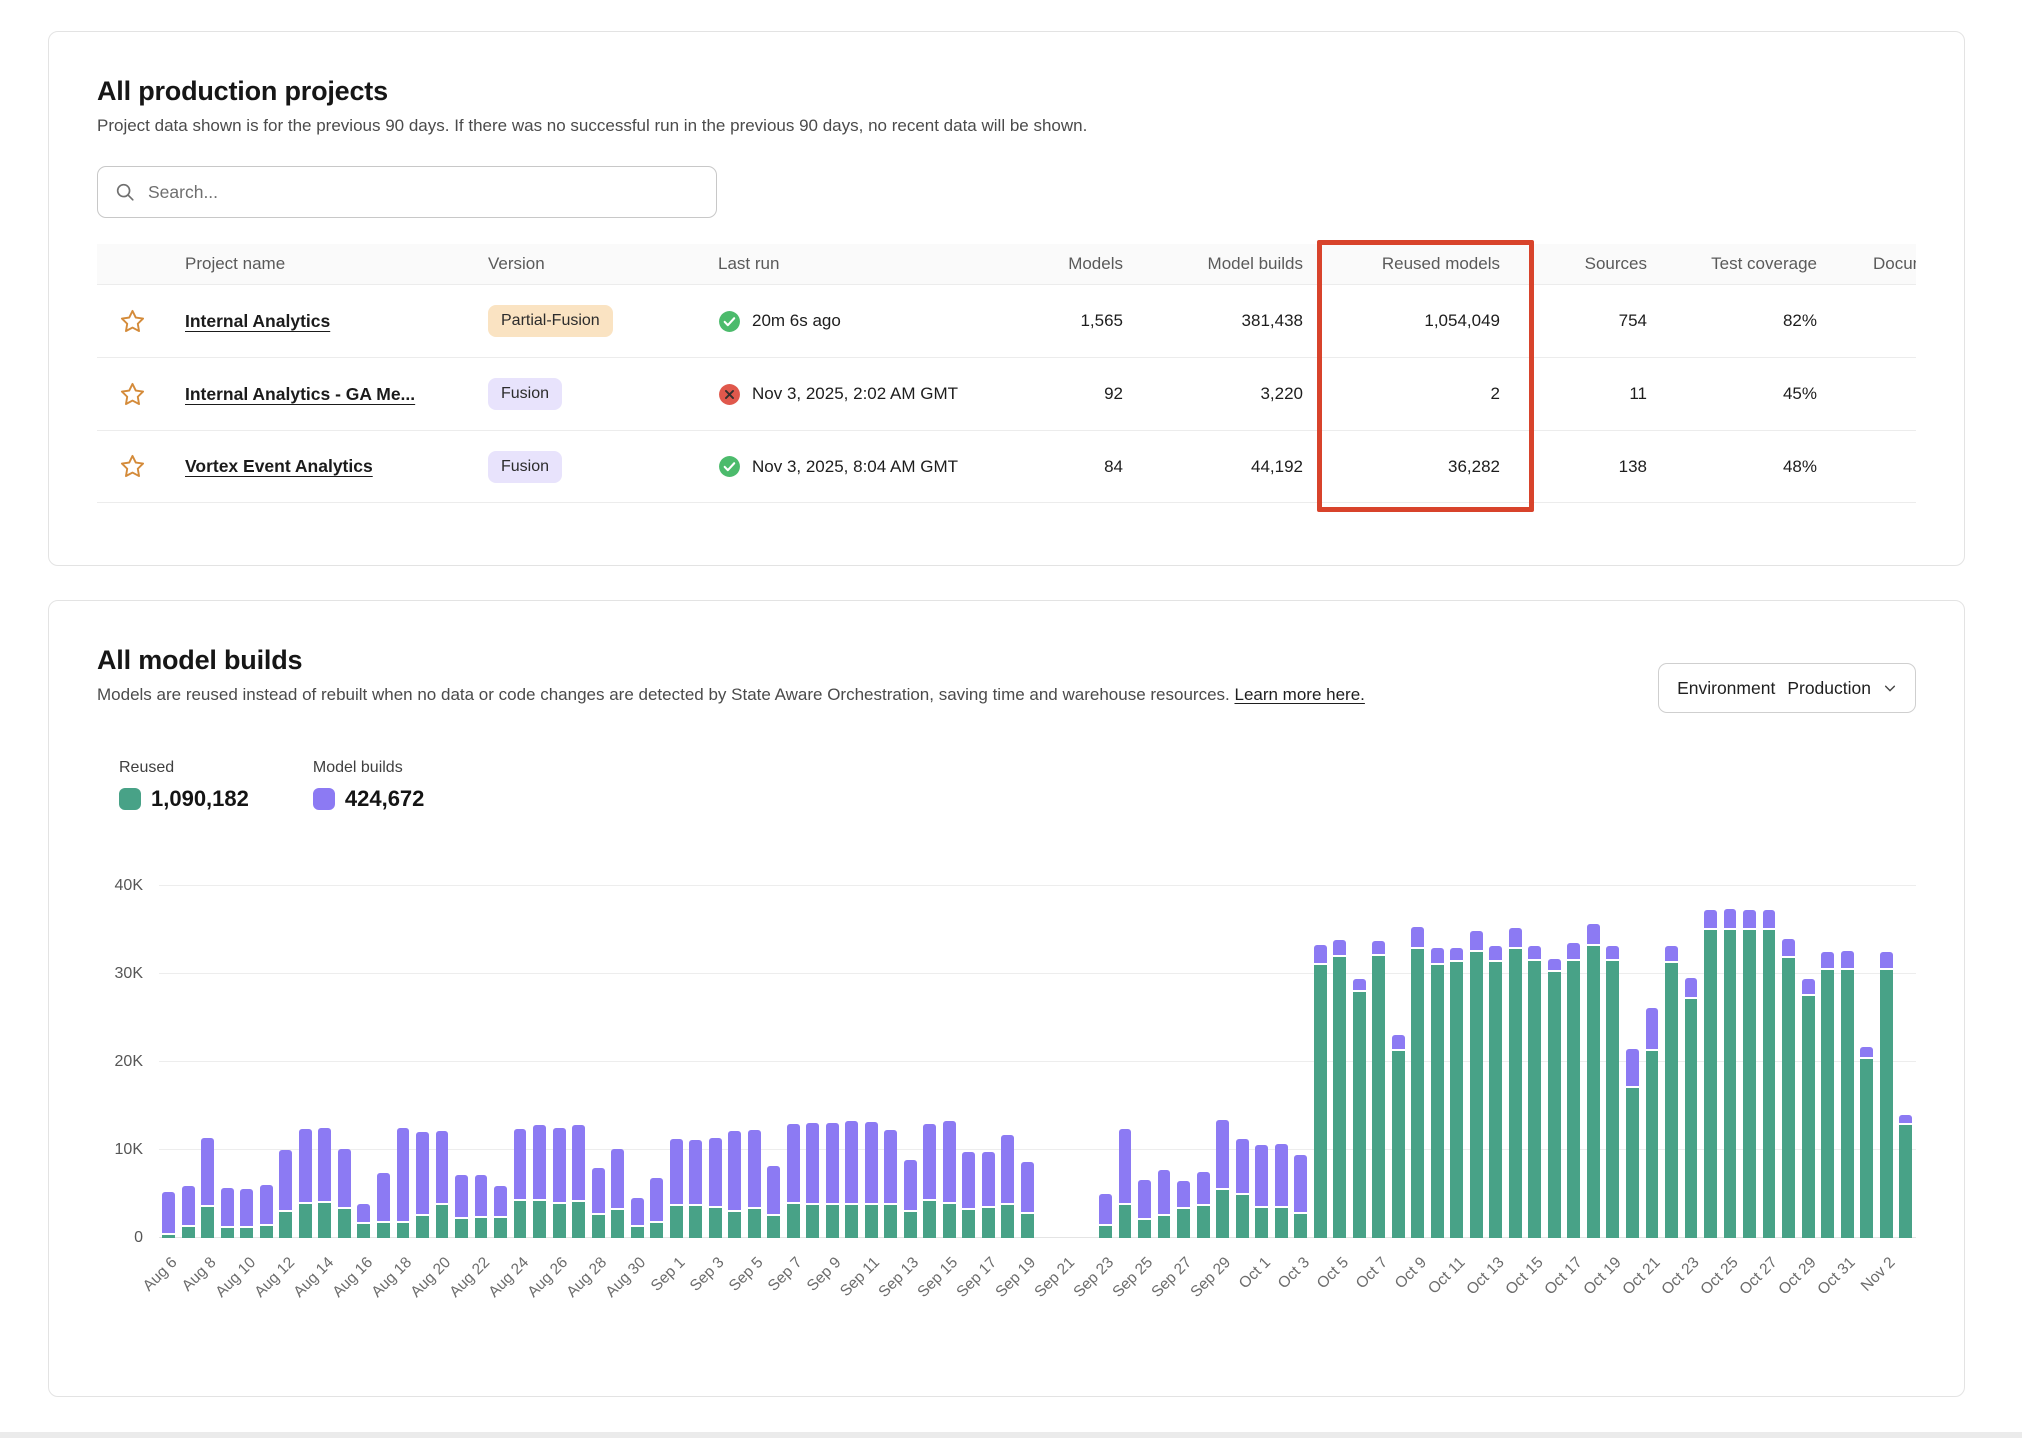 The image size is (2022, 1438). What do you see at coordinates (128, 885) in the screenshot?
I see `y-axis-label: 40K` at bounding box center [128, 885].